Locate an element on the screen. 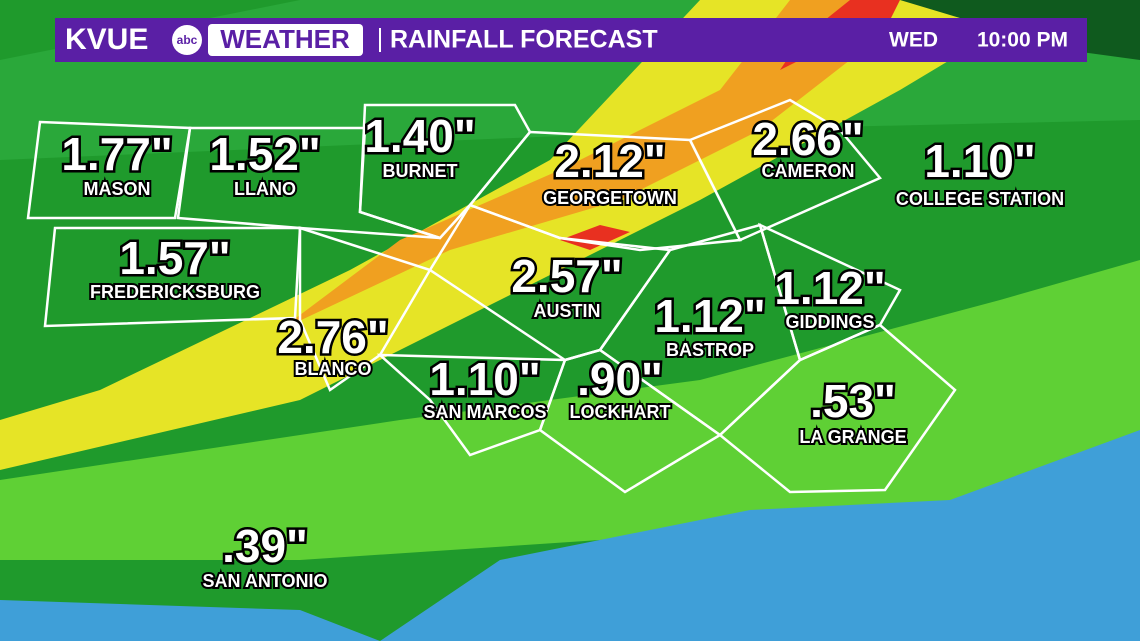 Image resolution: width=1140 pixels, height=641 pixels. location-name: MASON is located at coordinates (117, 189).